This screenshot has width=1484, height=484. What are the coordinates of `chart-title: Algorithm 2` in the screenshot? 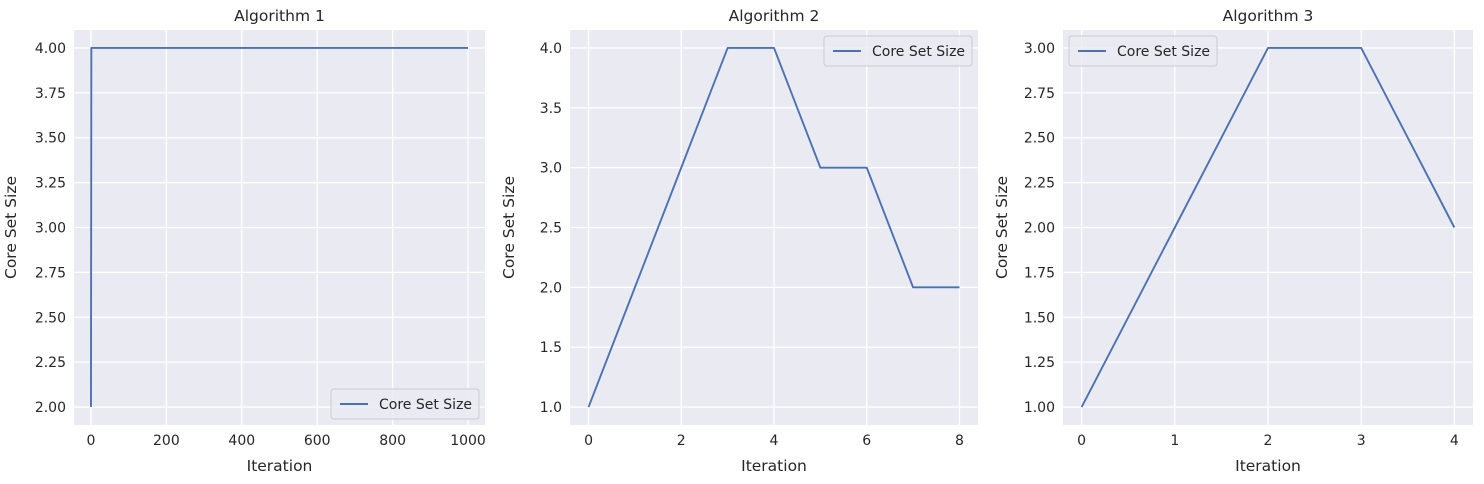 It's located at (774, 16).